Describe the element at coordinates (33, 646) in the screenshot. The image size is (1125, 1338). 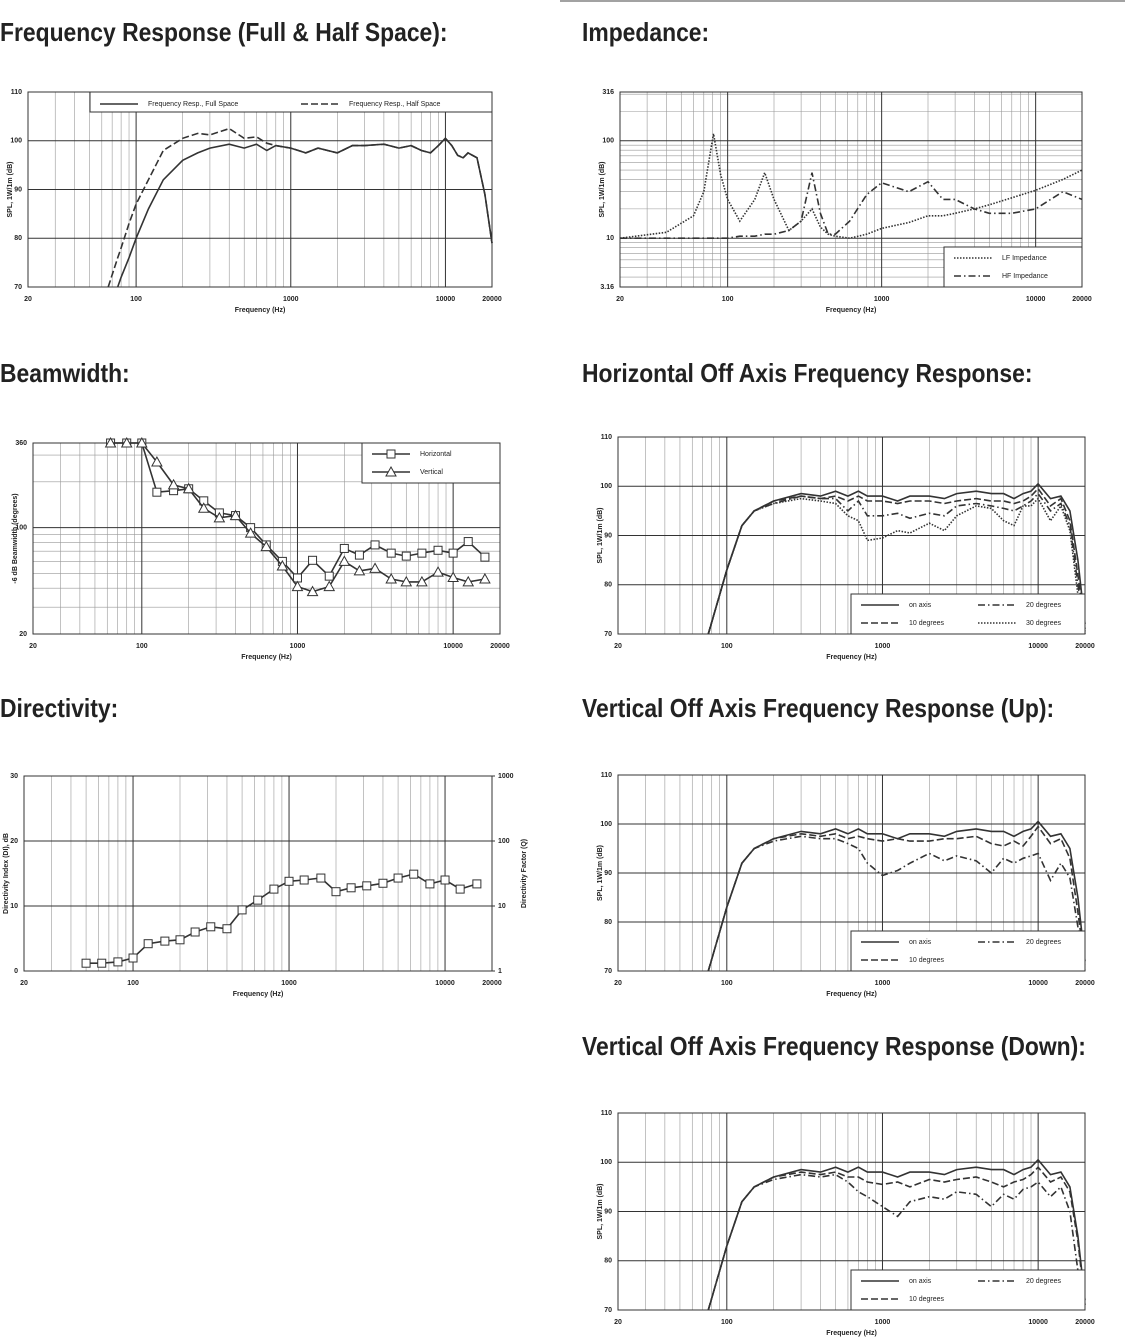
I see `x-tick-label: 20` at that location.